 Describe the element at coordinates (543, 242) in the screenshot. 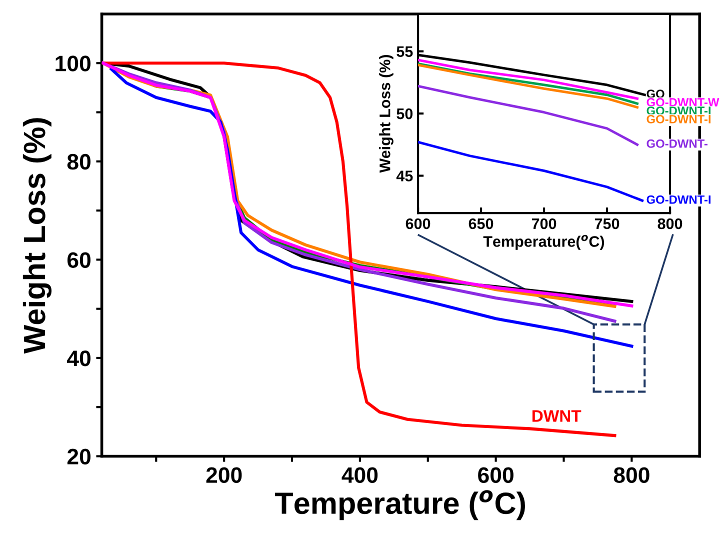

I see `x-axis-title: Temperature($^{o}$C)` at that location.